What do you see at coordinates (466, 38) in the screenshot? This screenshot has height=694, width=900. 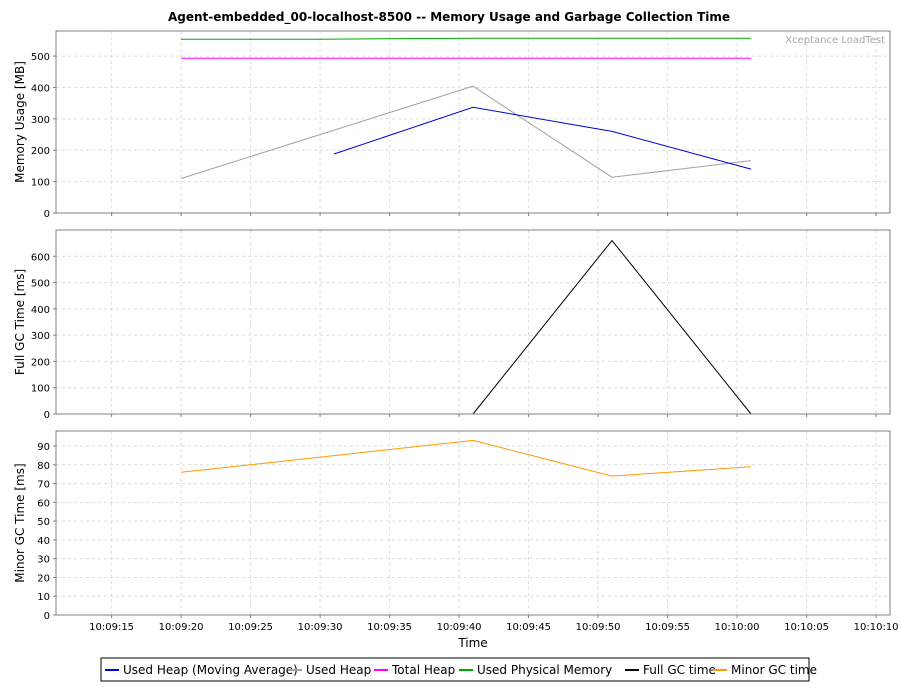 I see `series-line-used-physical-memory` at bounding box center [466, 38].